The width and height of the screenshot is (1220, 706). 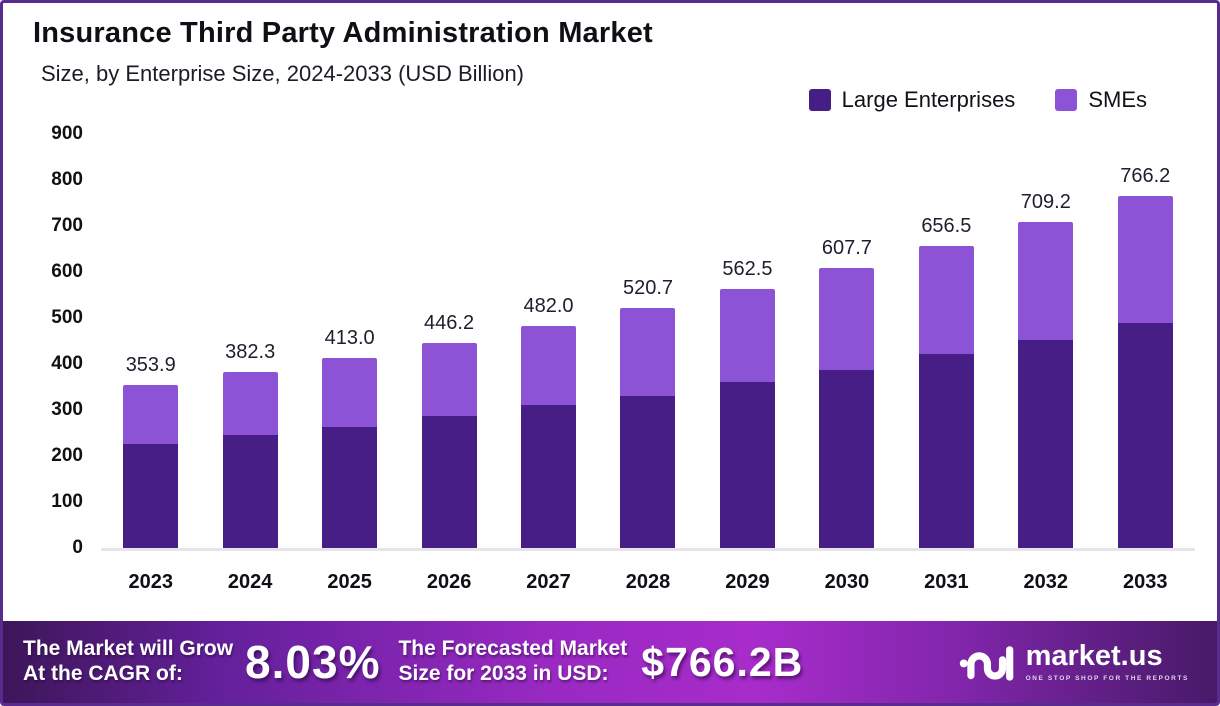 I want to click on x-tick-2025: 2025, so click(x=349, y=582).